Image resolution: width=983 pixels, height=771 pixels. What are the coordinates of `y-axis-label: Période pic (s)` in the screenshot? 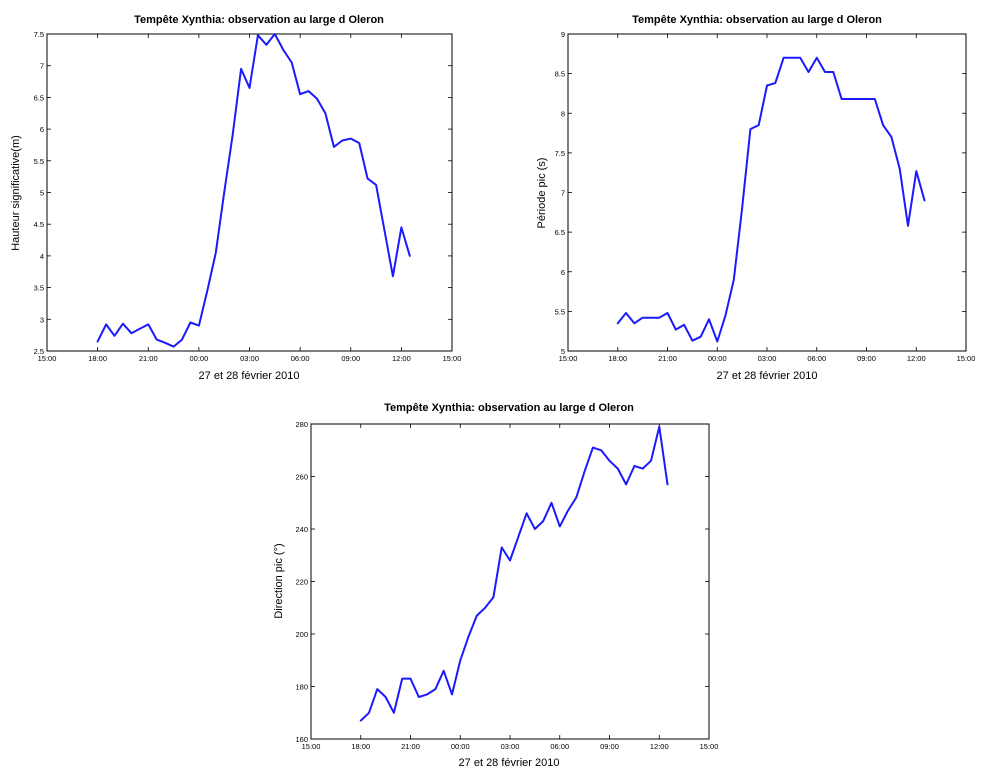 It's located at (542, 193).